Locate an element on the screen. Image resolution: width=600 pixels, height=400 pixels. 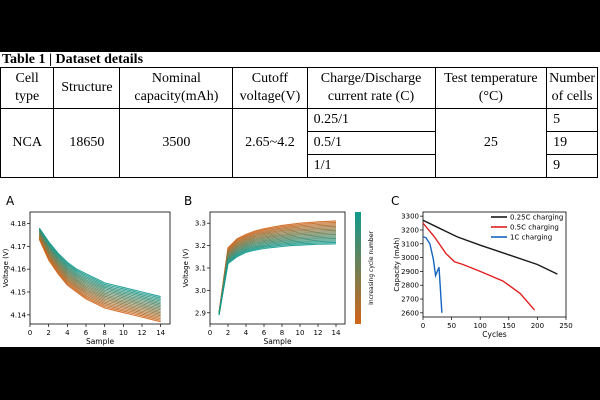
y-axis-label: Capacity (mAh) is located at coordinates (397, 264).